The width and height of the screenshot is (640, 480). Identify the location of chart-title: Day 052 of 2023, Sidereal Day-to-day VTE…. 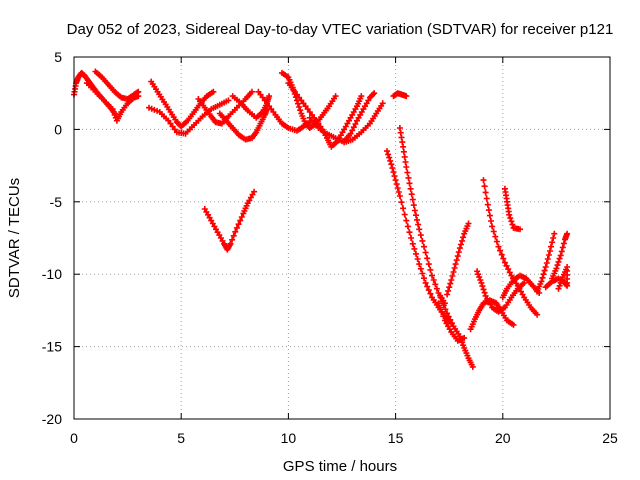
(340, 29).